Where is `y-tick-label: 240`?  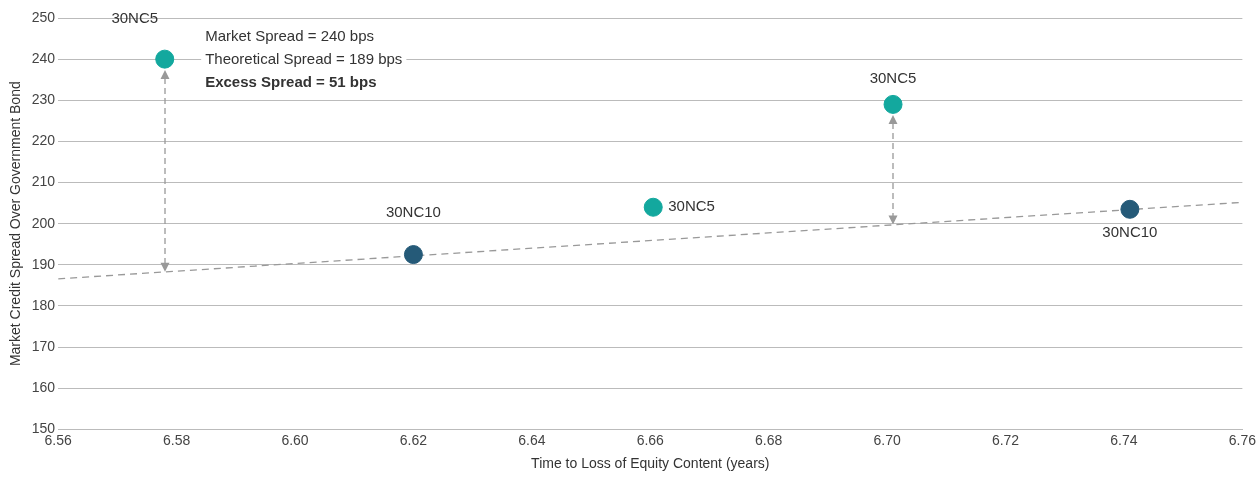
y-tick-label: 240 is located at coordinates (43, 58).